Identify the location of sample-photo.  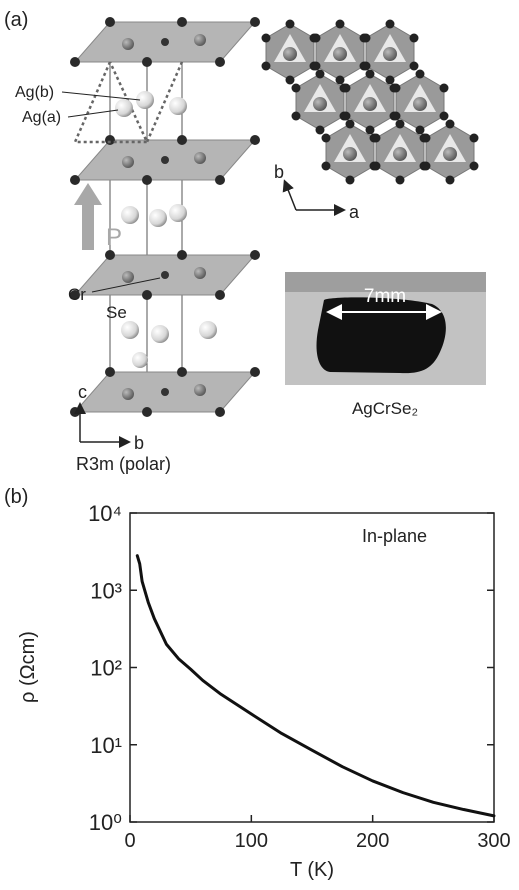
(385, 328).